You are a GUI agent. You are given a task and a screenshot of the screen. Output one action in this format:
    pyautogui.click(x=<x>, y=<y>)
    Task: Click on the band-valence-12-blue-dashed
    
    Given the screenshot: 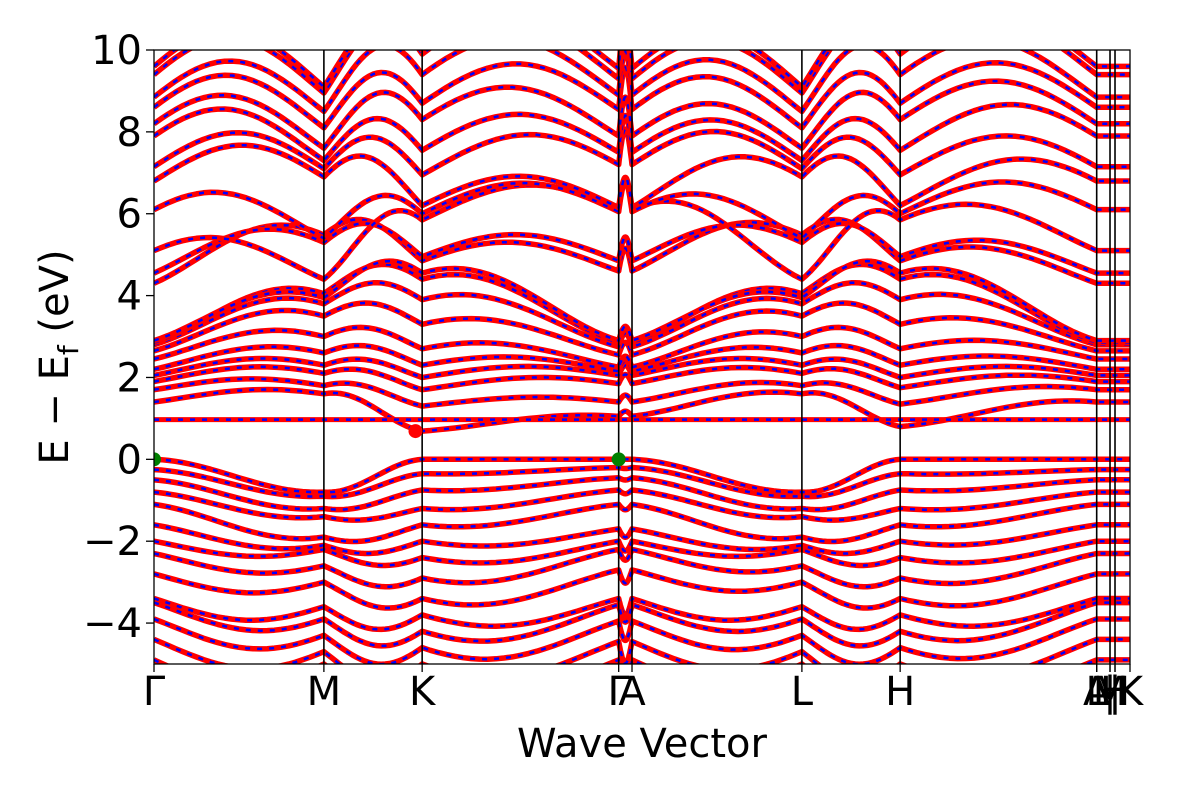 What is the action you would take?
    pyautogui.click(x=642, y=651)
    